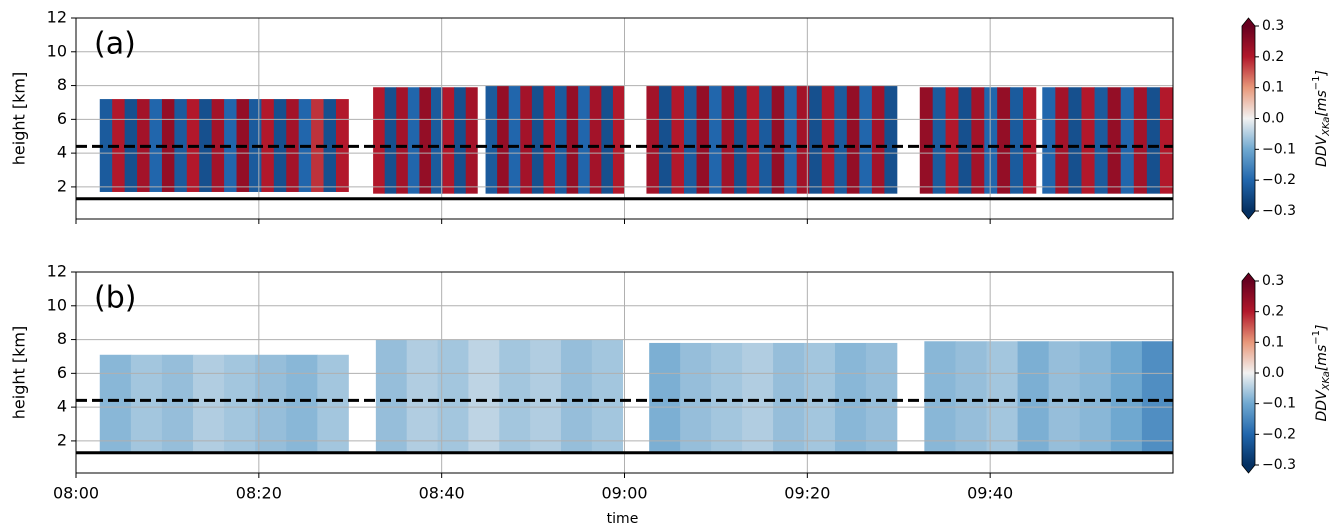  I want to click on x-tick-label: 09:40, so click(990, 493).